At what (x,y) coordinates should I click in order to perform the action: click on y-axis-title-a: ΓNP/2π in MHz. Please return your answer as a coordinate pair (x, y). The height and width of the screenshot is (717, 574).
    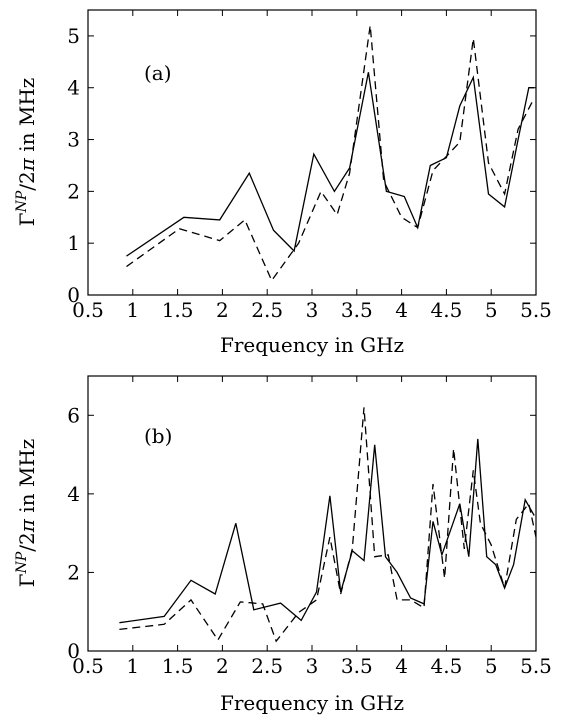
    Looking at the image, I should click on (26, 152).